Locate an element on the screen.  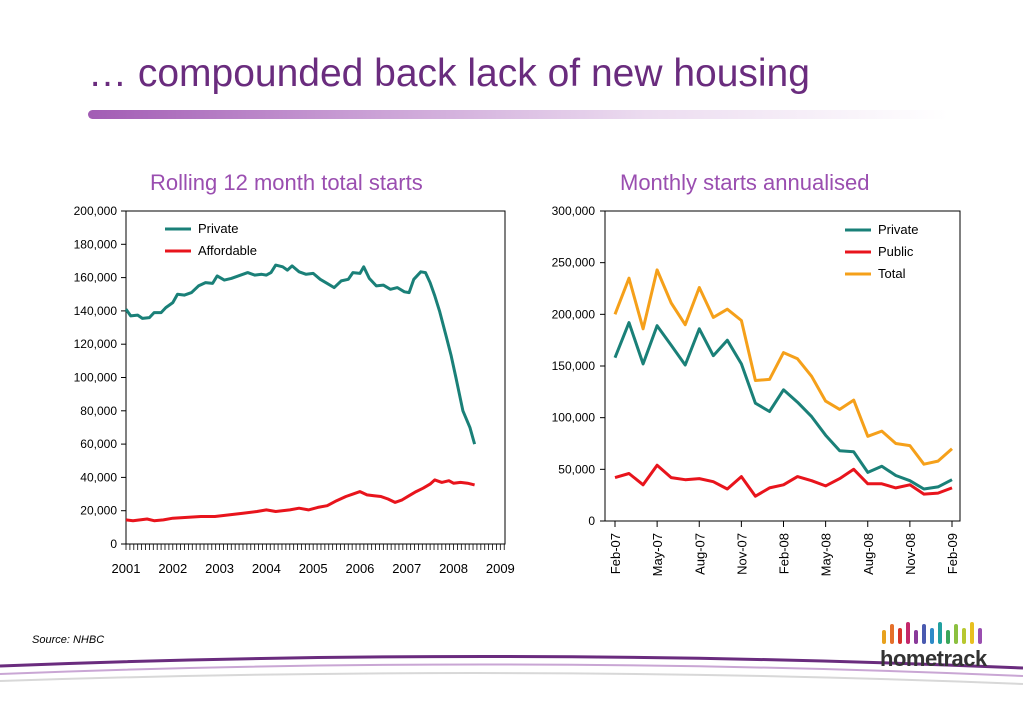
left-series-line-affordable is located at coordinates (300, 500).